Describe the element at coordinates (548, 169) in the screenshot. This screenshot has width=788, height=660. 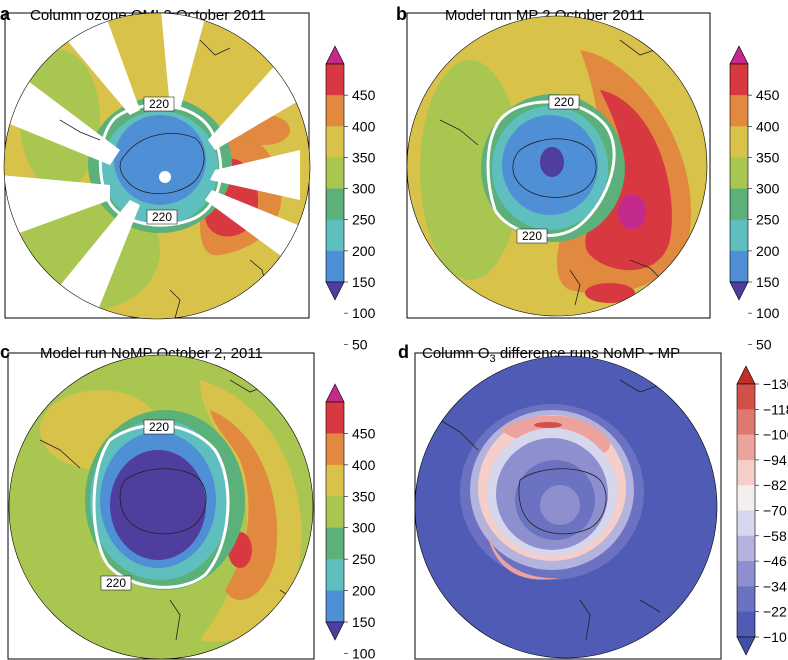
I see `panel-b-contour-labels: 220 220` at that location.